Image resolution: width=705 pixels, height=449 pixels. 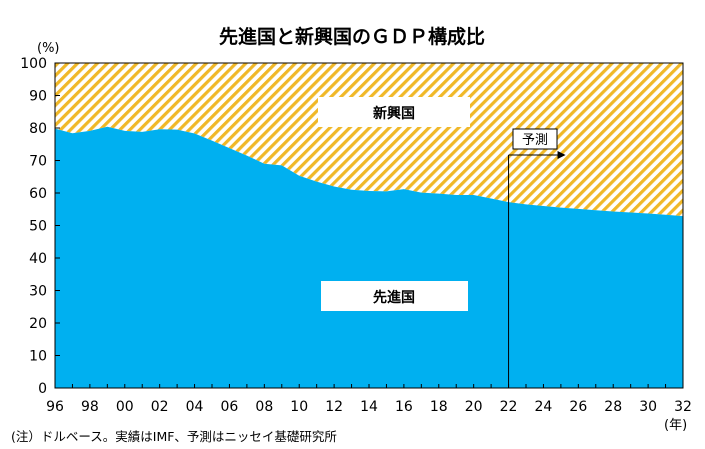 I want to click on y-tick-label: 10, so click(x=38, y=357).